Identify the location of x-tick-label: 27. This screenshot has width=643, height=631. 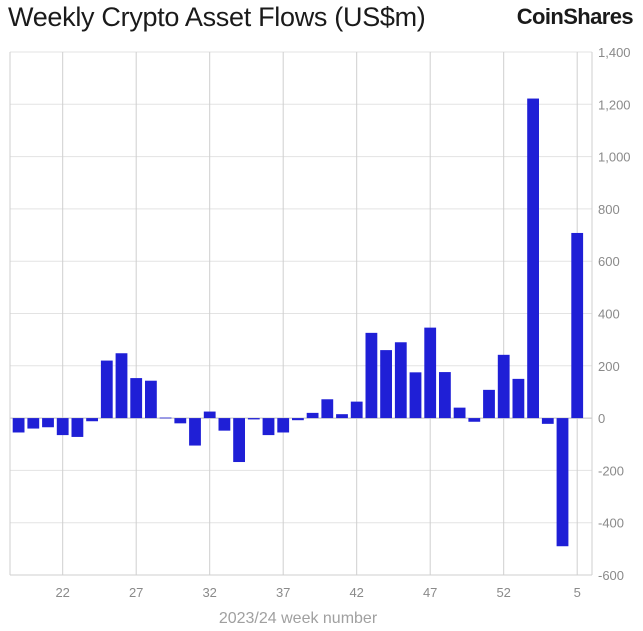
(136, 592).